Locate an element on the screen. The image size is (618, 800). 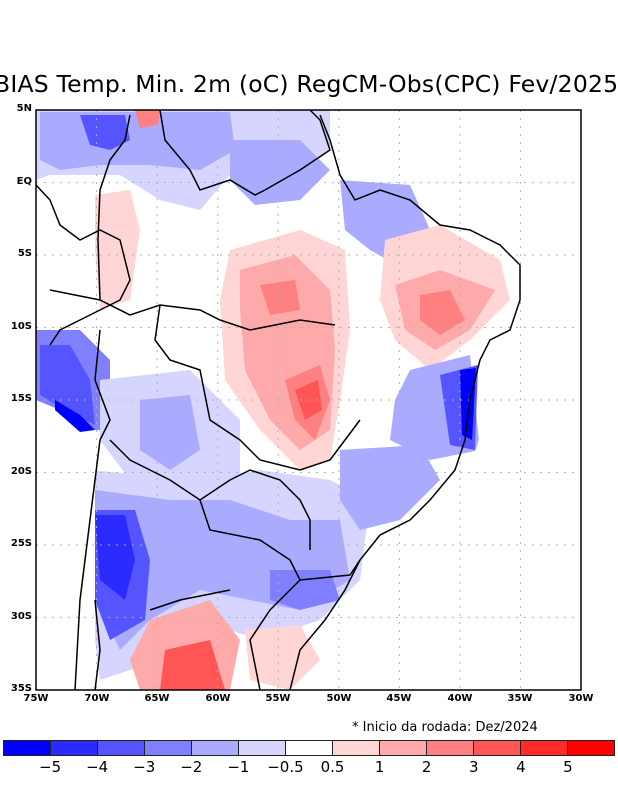
lon-label: 40W is located at coordinates (460, 698).